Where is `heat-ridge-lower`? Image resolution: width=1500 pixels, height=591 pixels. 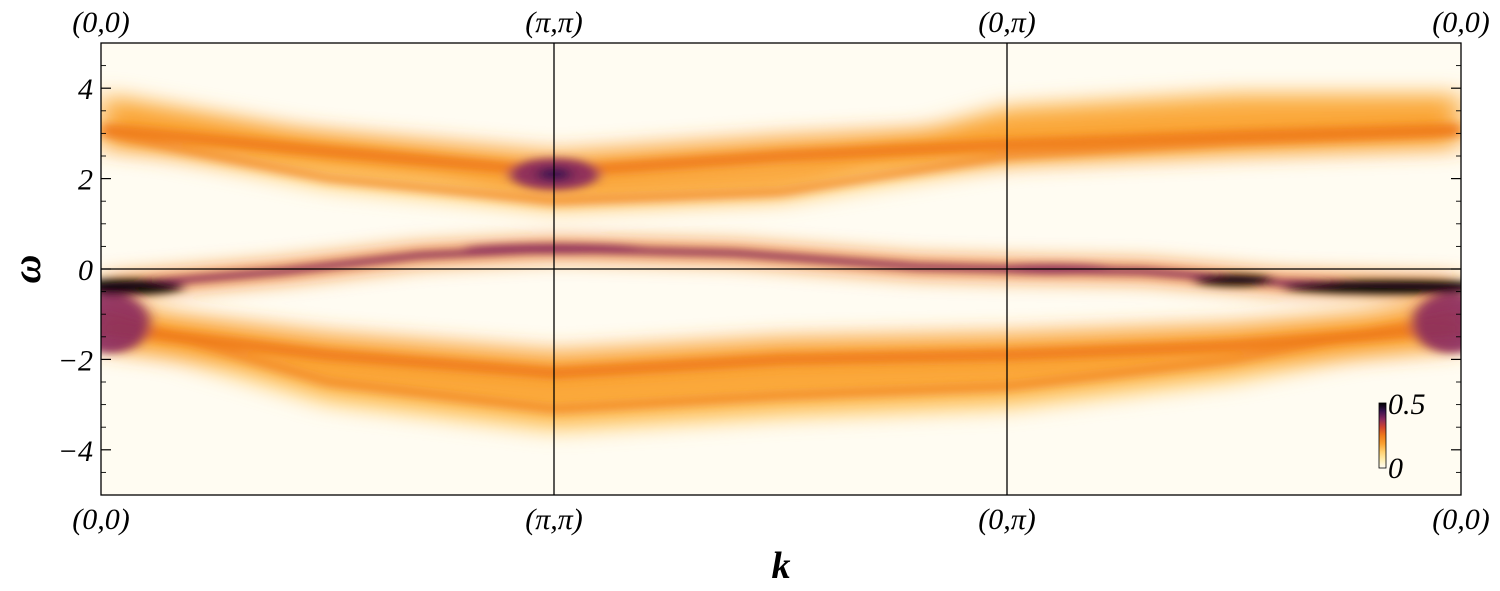 heat-ridge-lower is located at coordinates (781, 350).